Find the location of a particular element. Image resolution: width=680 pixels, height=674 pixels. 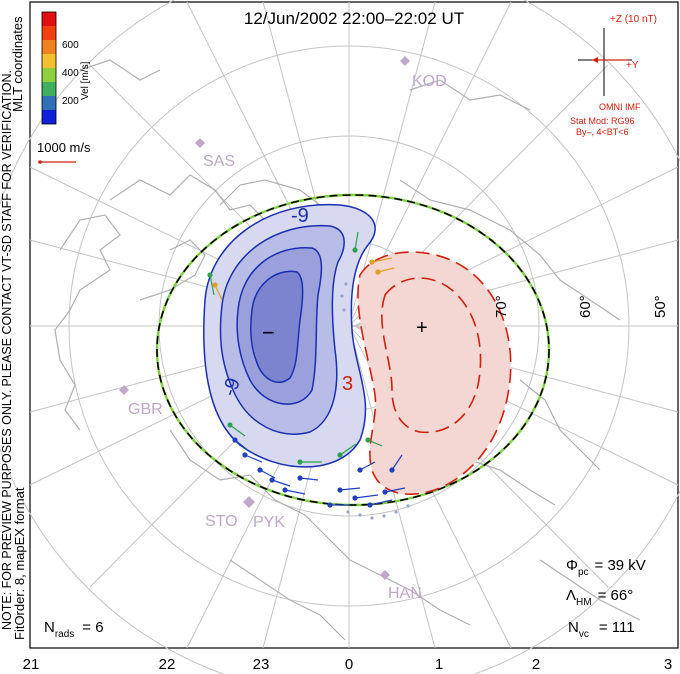

svg-text: +Z (10 nT) is located at coordinates (633, 19).